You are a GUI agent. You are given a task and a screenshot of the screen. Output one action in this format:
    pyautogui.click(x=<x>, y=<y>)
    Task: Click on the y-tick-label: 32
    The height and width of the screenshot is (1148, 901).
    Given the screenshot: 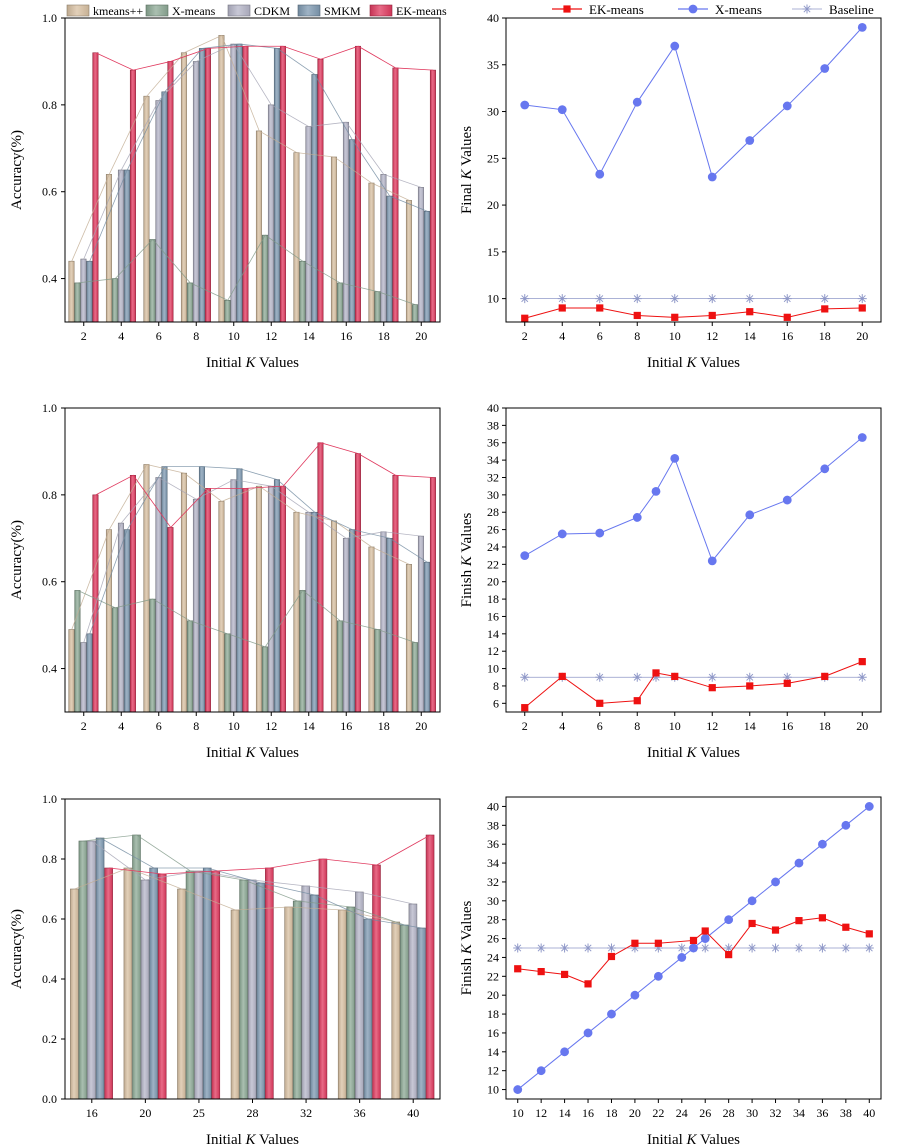 What is the action you would take?
    pyautogui.click(x=493, y=477)
    